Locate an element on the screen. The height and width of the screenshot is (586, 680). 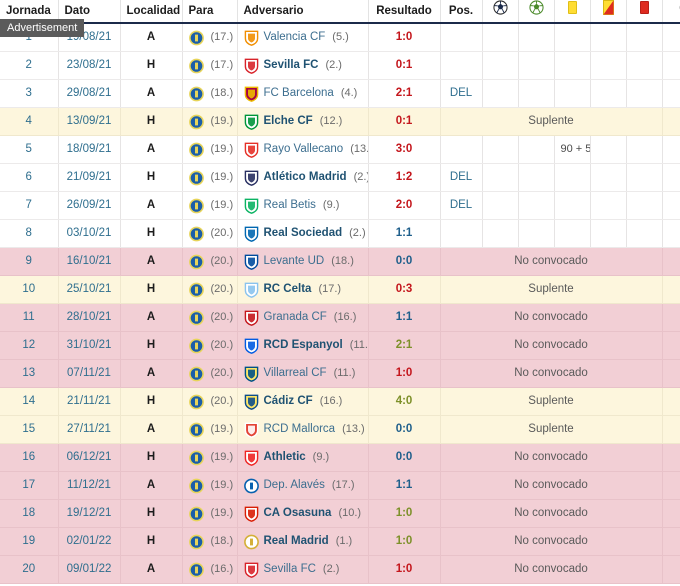
table-row: 726/09/21A (19.) Real Betis (9.) 2:0 DEL 45' is located at coordinates (340, 205).